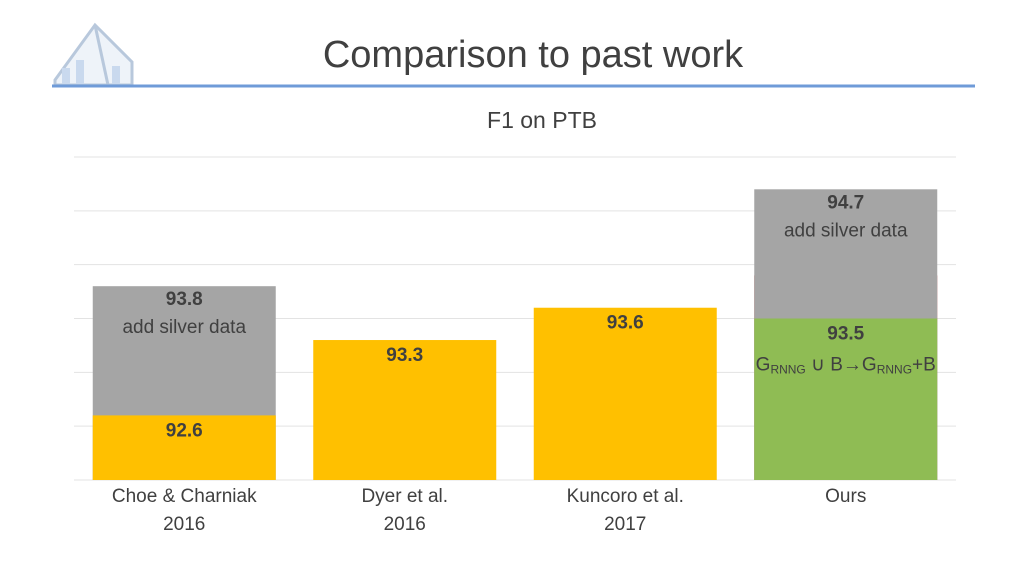 The image size is (1024, 576). I want to click on data-label: 93.5, so click(845, 334).